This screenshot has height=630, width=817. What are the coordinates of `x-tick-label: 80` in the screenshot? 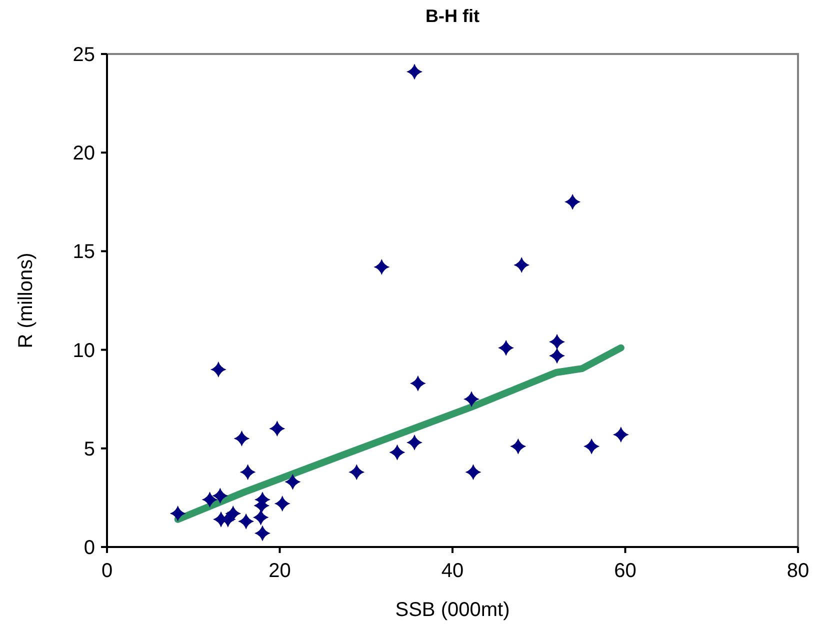 It's located at (798, 571).